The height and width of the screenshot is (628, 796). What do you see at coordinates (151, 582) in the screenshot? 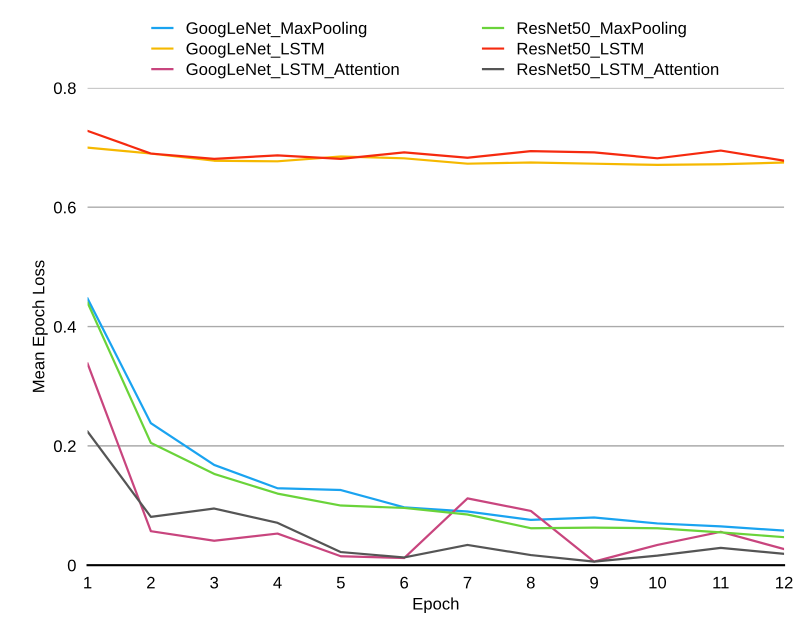
I see `x-tick-label: 2` at bounding box center [151, 582].